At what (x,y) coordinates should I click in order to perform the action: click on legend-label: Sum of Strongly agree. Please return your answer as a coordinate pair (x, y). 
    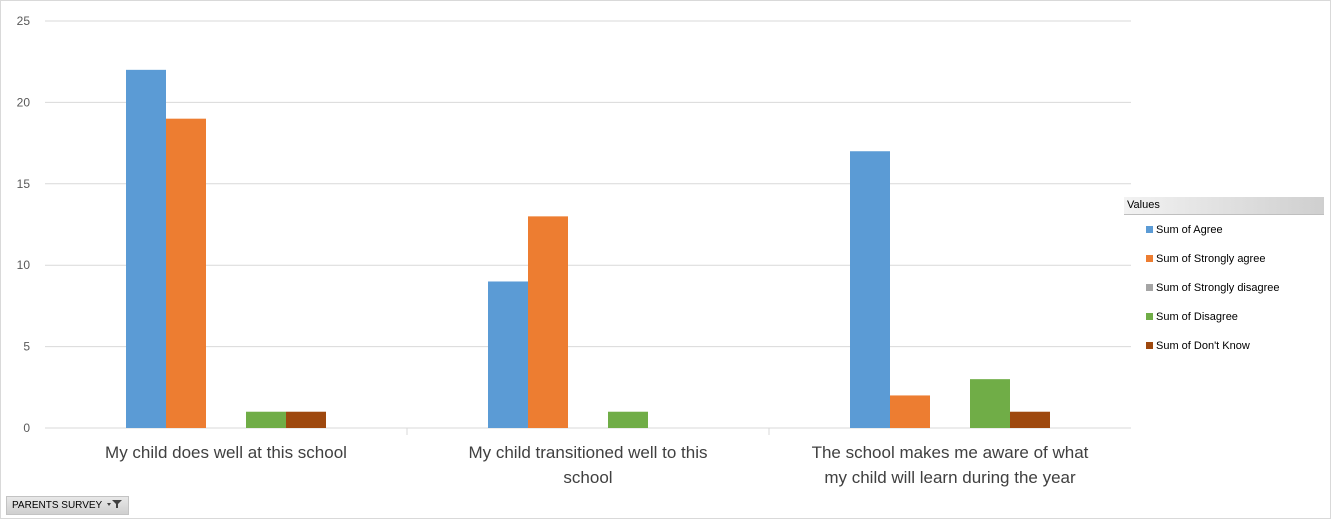
    Looking at the image, I should click on (1211, 258).